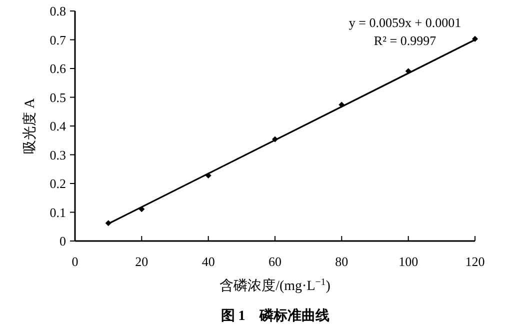 This screenshot has width=527, height=329. Describe the element at coordinates (58, 40) in the screenshot. I see `y-tick-label: 0.7` at that location.